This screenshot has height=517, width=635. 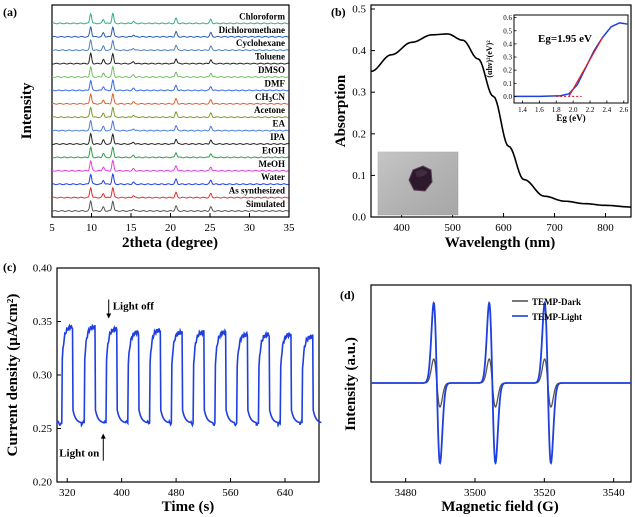 What do you see at coordinates (359, 134) in the screenshot?
I see `b-ytick-label: 0.2` at bounding box center [359, 134].